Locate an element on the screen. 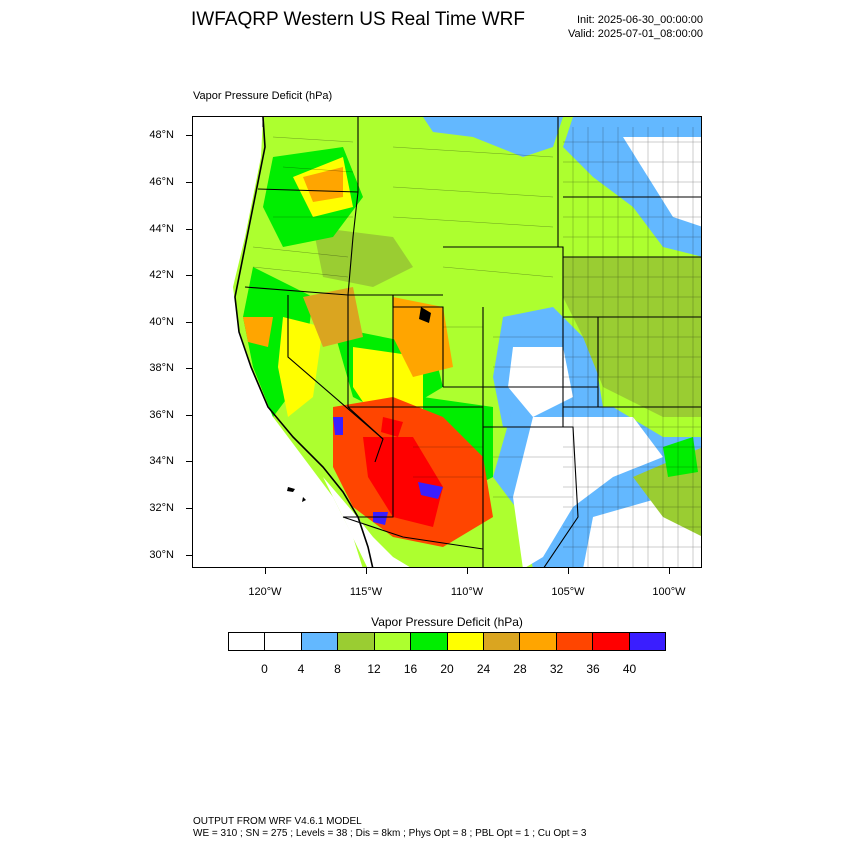 This screenshot has height=850, width=850. lat-label: 34°N is located at coordinates (161, 461).